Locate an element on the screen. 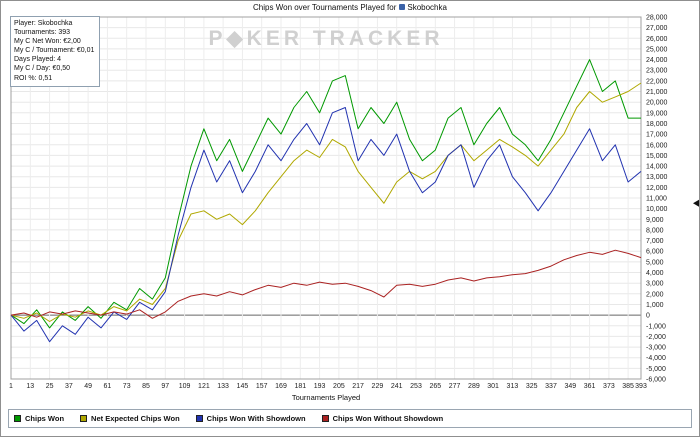  right-axis-marker is located at coordinates (696, 203).